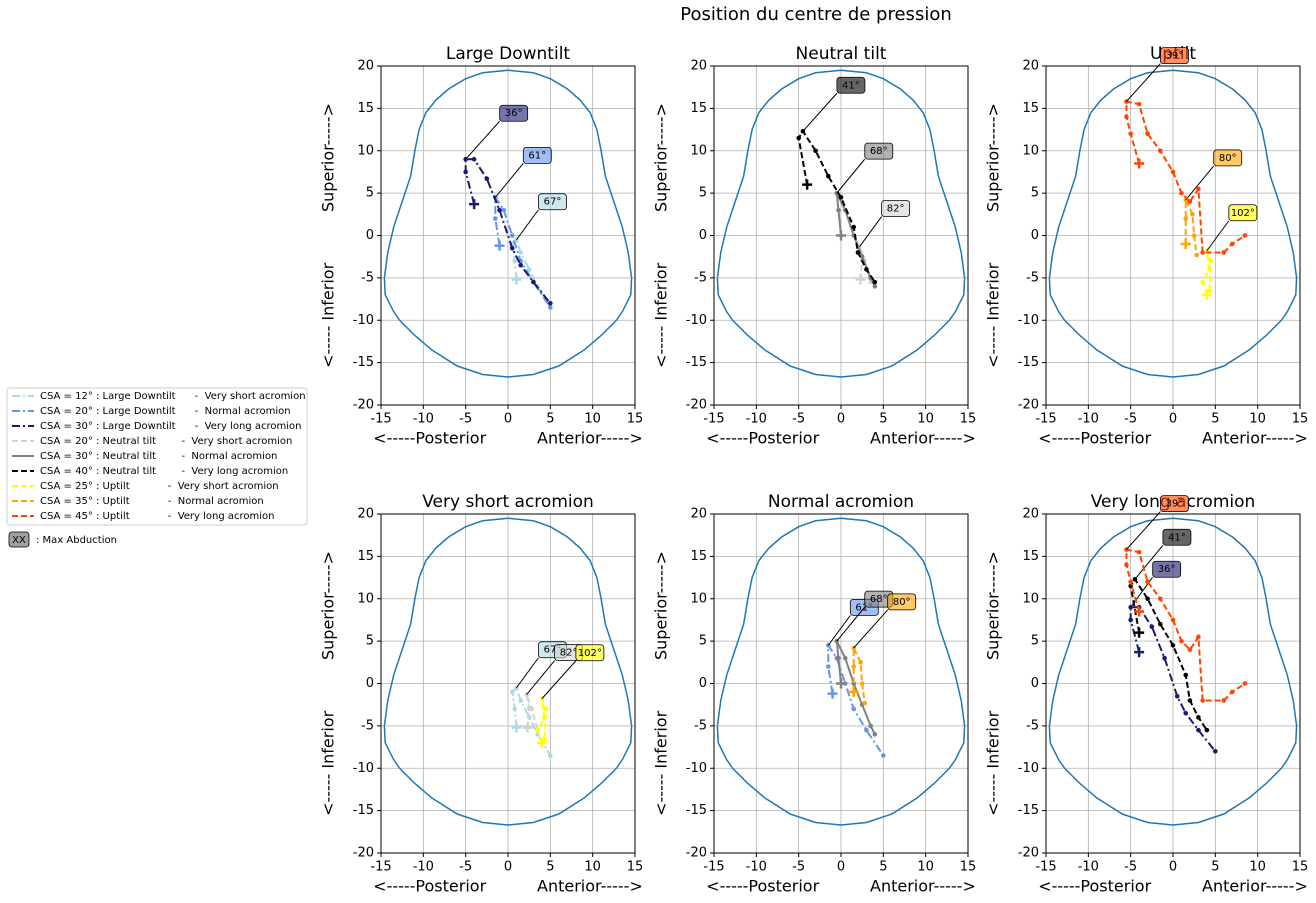 This screenshot has height=903, width=1316. What do you see at coordinates (569, 653) in the screenshot?
I see `annotation-label: 82°` at bounding box center [569, 653].